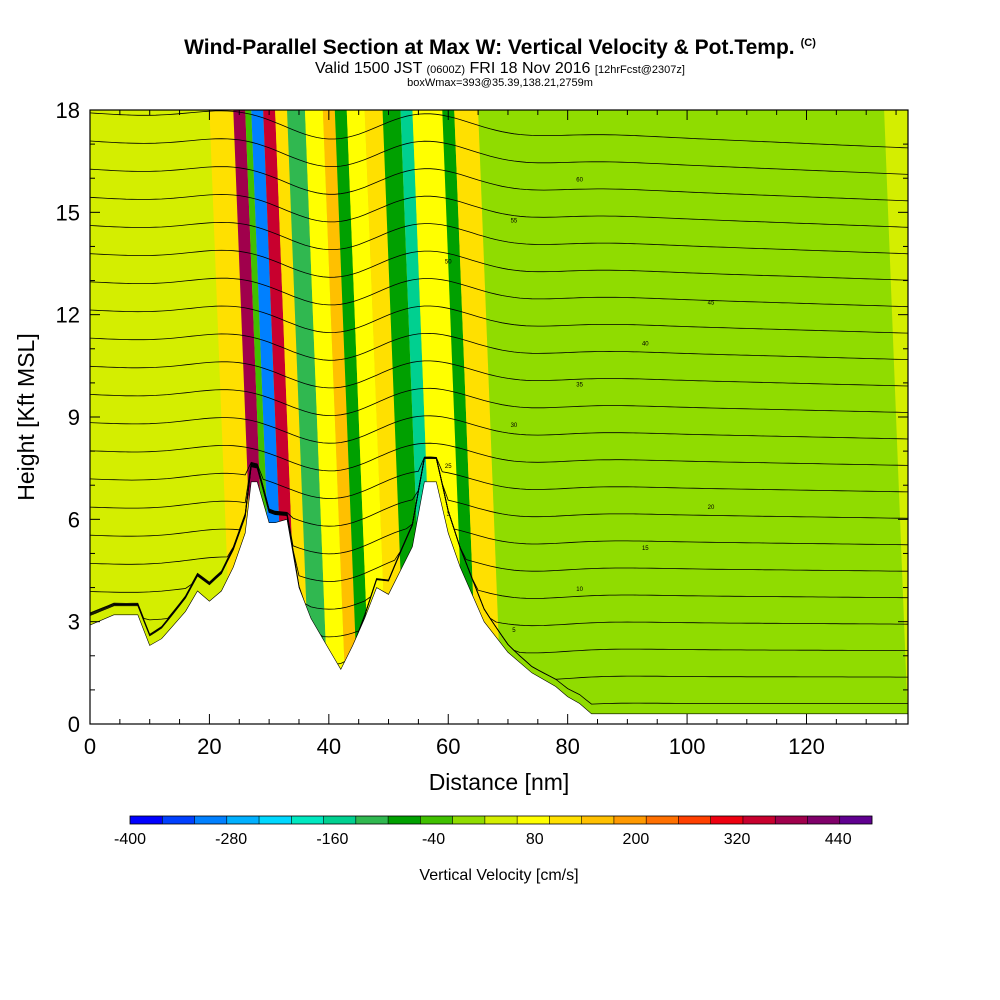  I want to click on y-axis-label: Height [Kft MSL], so click(26, 416).